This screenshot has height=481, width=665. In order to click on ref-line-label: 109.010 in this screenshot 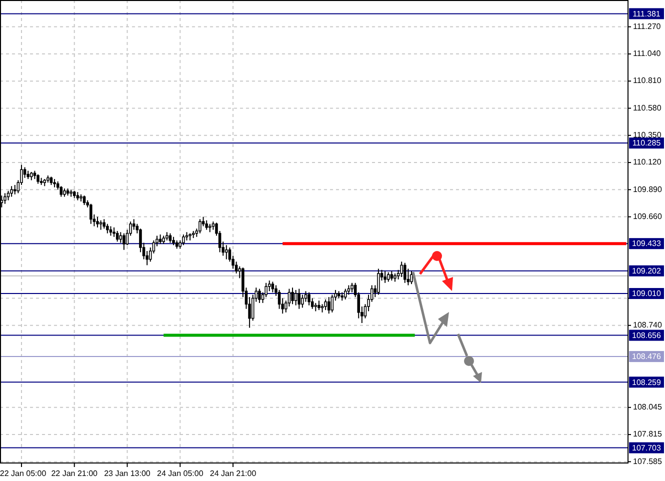, I will do `click(647, 293)`.